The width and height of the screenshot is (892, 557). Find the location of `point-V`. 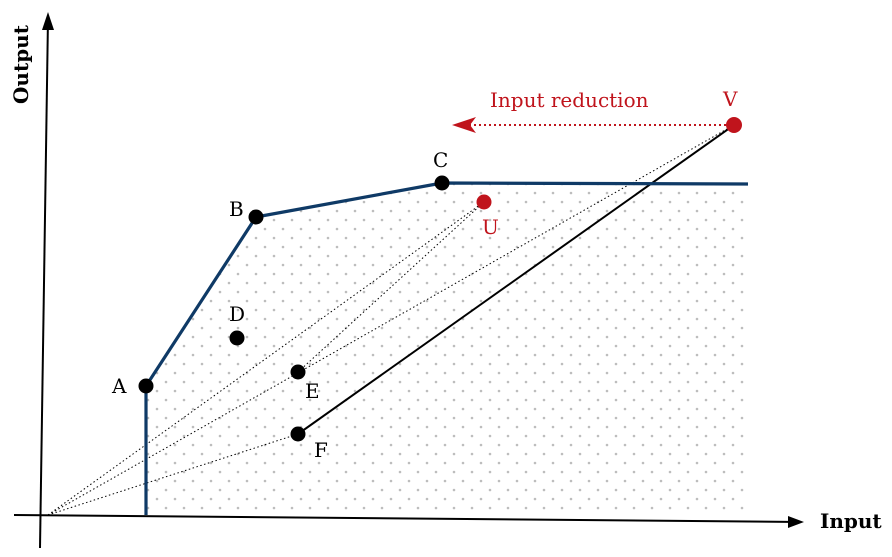

point-V is located at coordinates (734, 125).